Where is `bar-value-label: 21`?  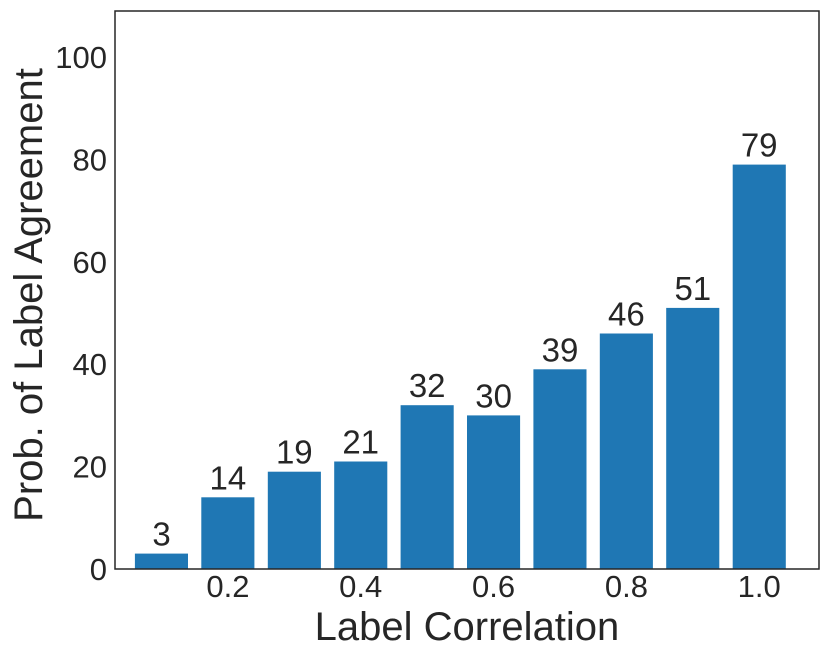
bar-value-label: 21 is located at coordinates (360, 442).